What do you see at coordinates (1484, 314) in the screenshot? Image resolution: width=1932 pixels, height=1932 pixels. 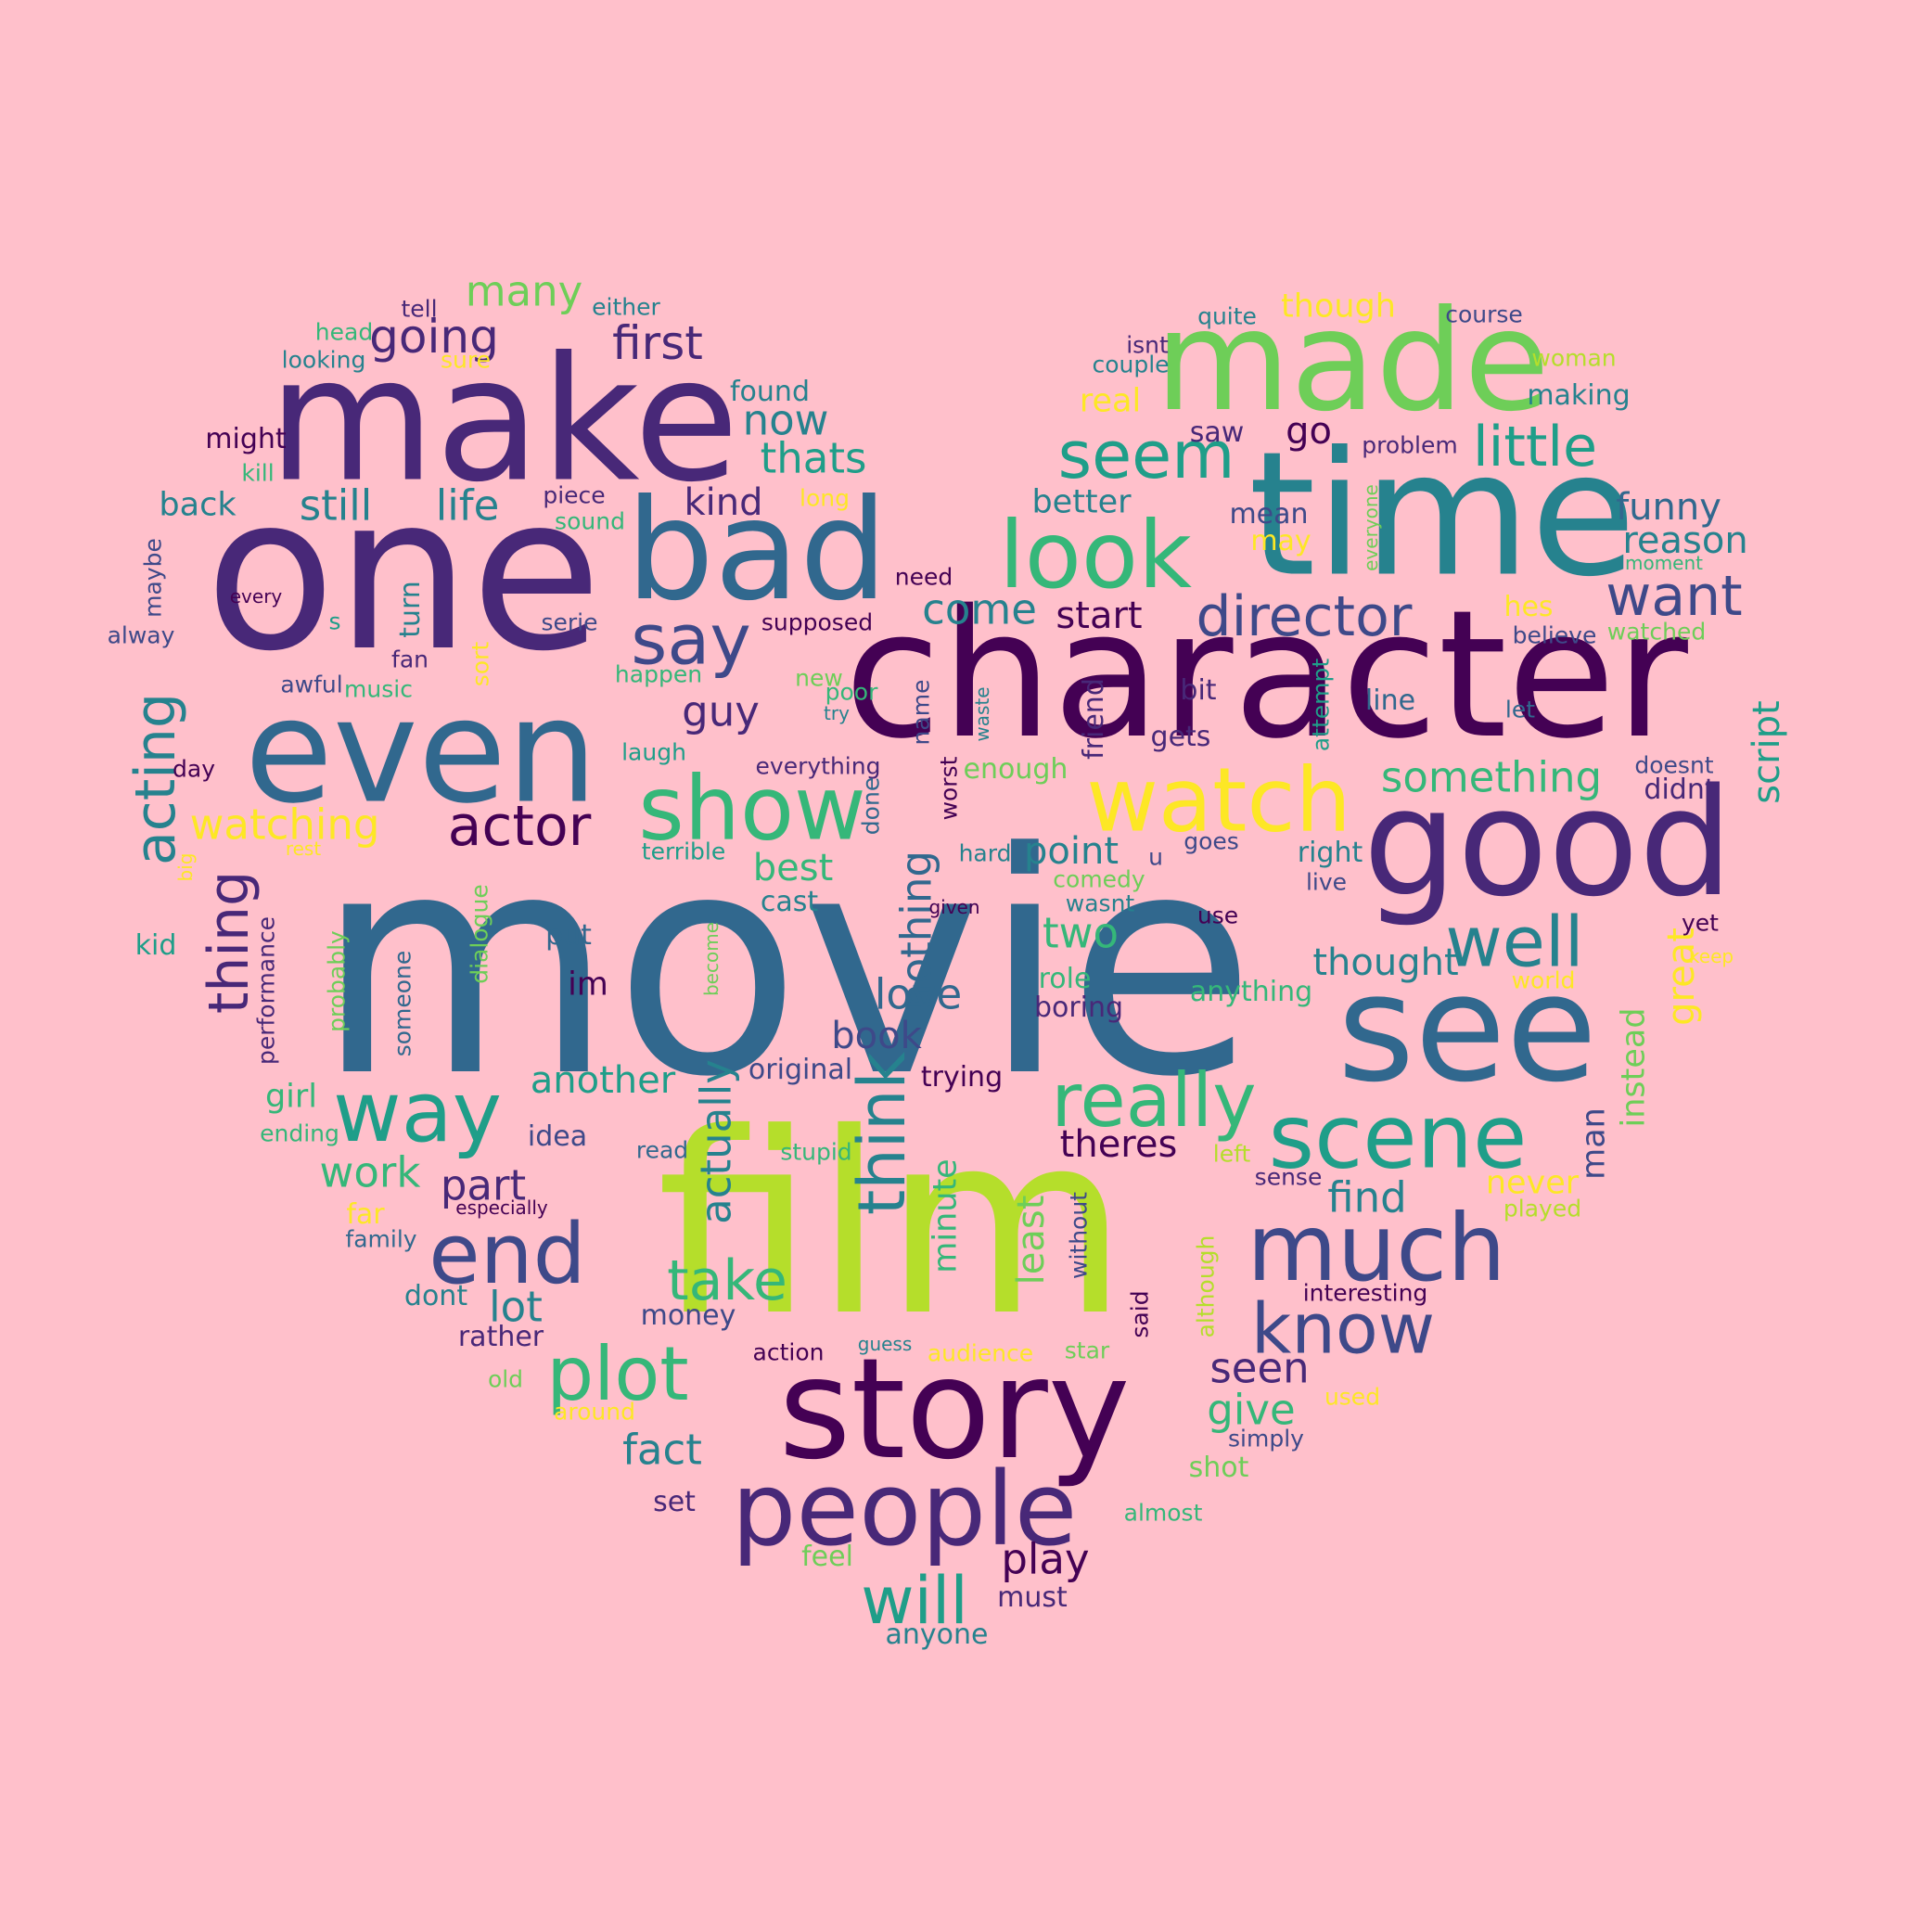 I see `word-course: course` at bounding box center [1484, 314].